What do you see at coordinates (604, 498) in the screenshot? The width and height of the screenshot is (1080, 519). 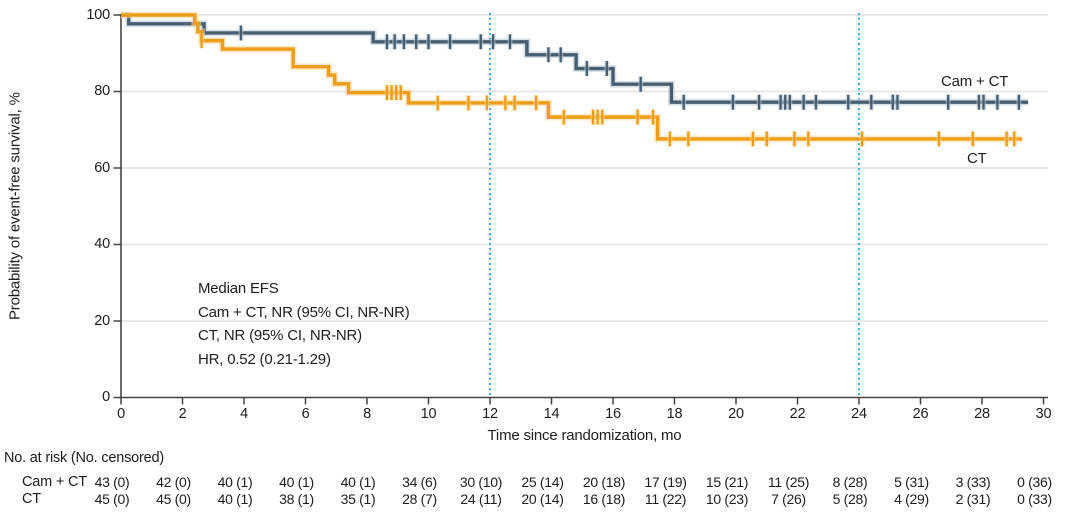 I see `risk-table-cell: 16 (18)` at bounding box center [604, 498].